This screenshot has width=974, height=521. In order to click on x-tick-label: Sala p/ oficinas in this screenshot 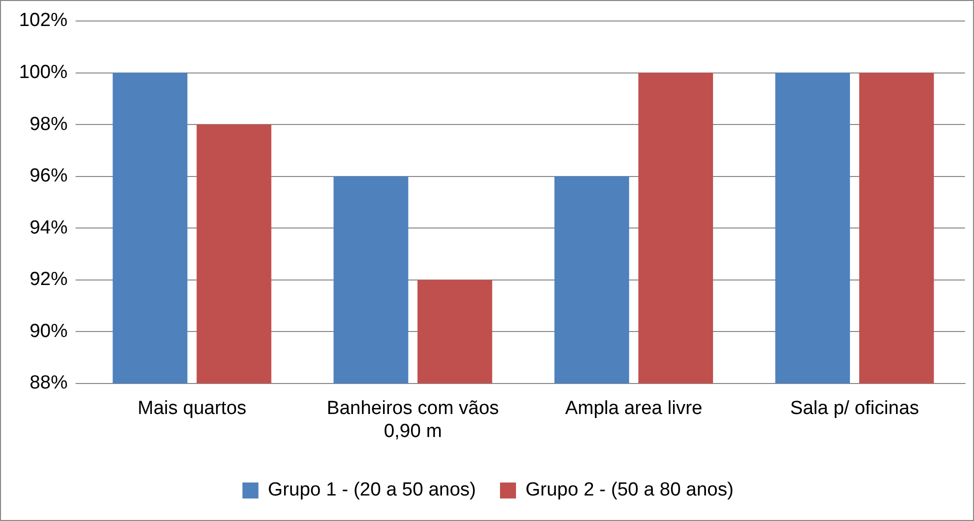, I will do `click(855, 409)`.